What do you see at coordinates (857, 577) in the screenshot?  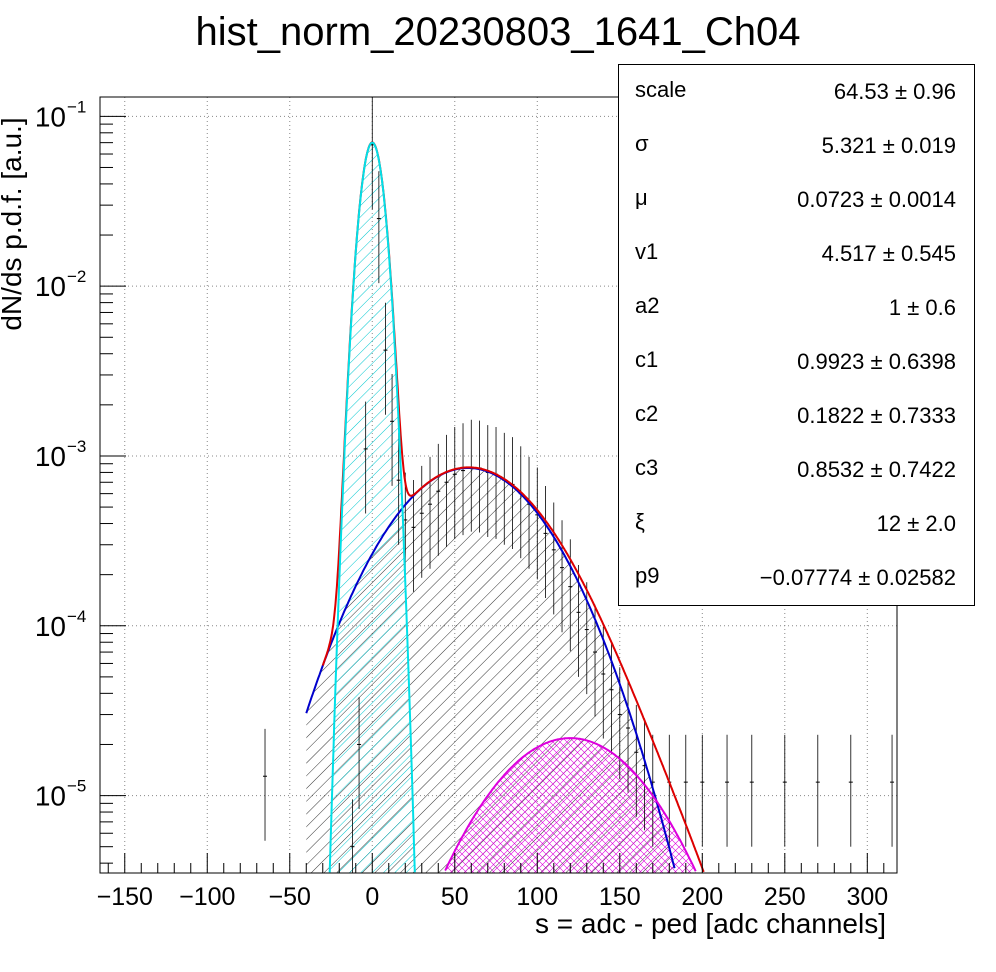 I see `stat-value: −0.07774 ± 0.02582` at bounding box center [857, 577].